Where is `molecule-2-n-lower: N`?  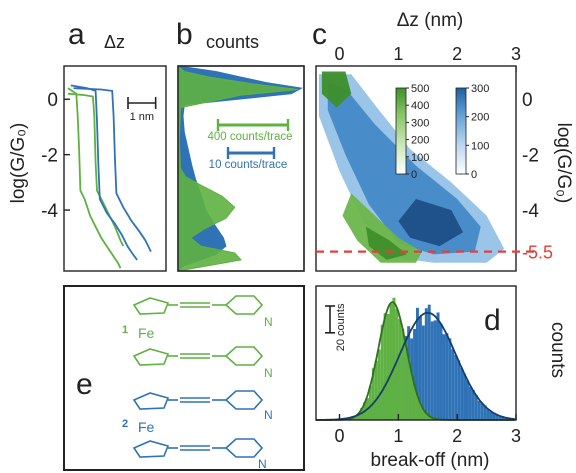
molecule-2-n-lower: N is located at coordinates (262, 464).